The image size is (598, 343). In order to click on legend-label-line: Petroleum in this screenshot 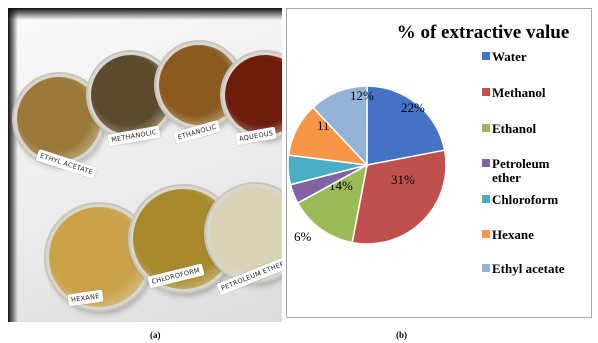, I will do `click(521, 163)`.